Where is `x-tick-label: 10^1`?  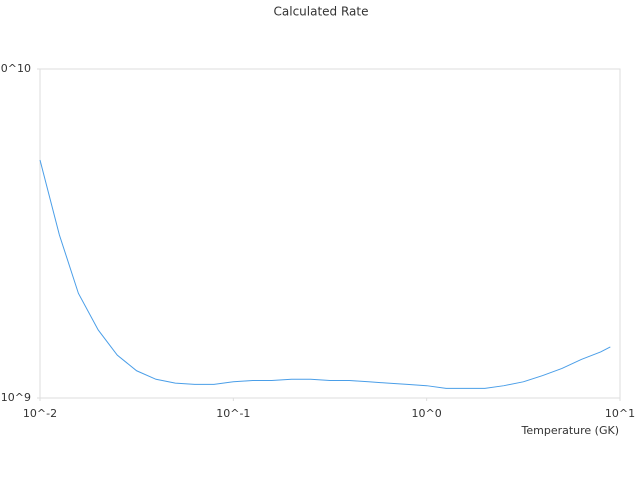 x-tick-label: 10^1 is located at coordinates (620, 413).